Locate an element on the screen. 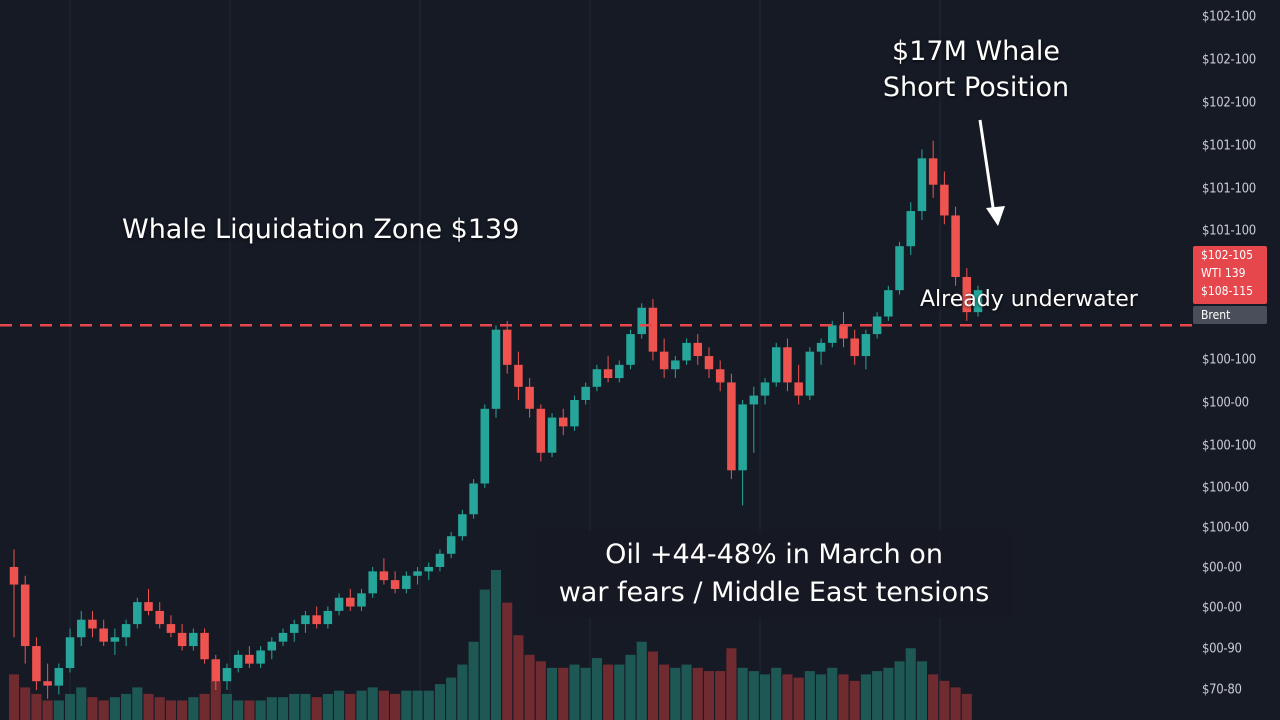  y-tick-label-14: $70-80 is located at coordinates (1222, 690).